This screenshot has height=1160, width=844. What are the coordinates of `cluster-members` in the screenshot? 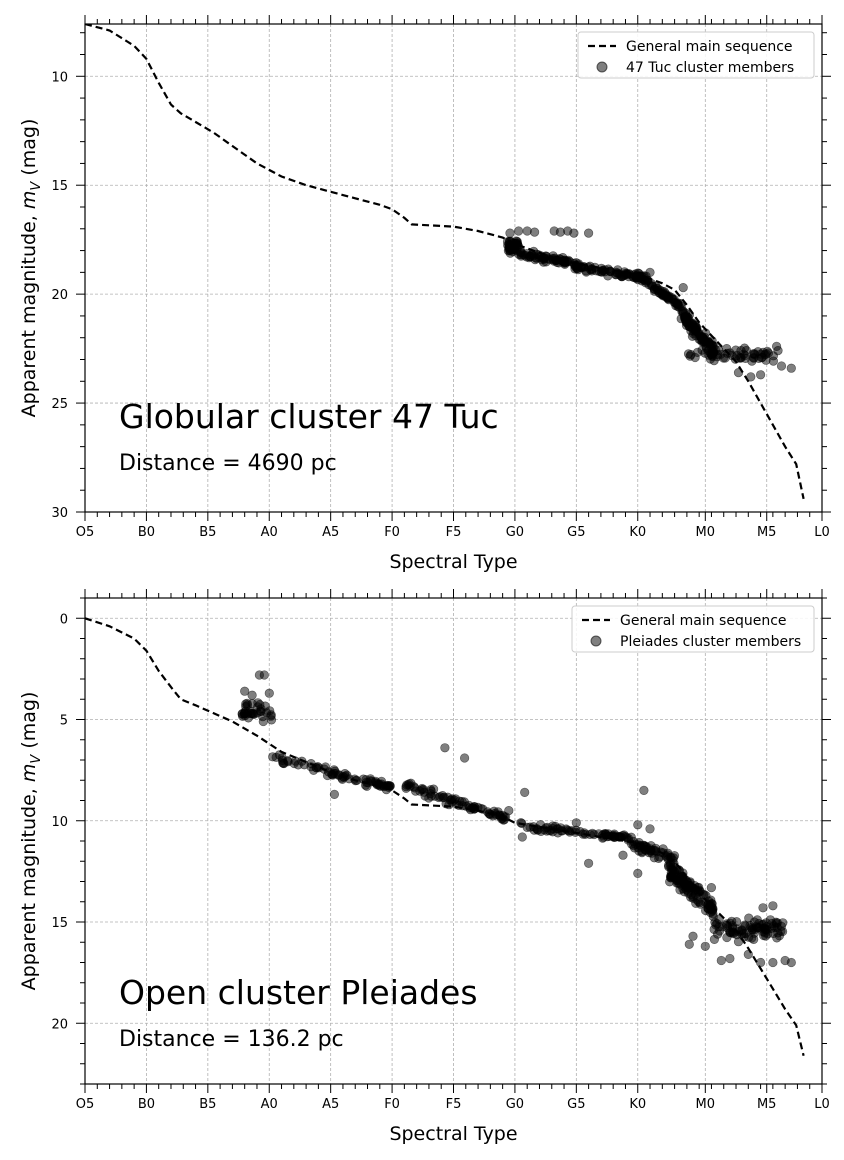 It's located at (649, 304).